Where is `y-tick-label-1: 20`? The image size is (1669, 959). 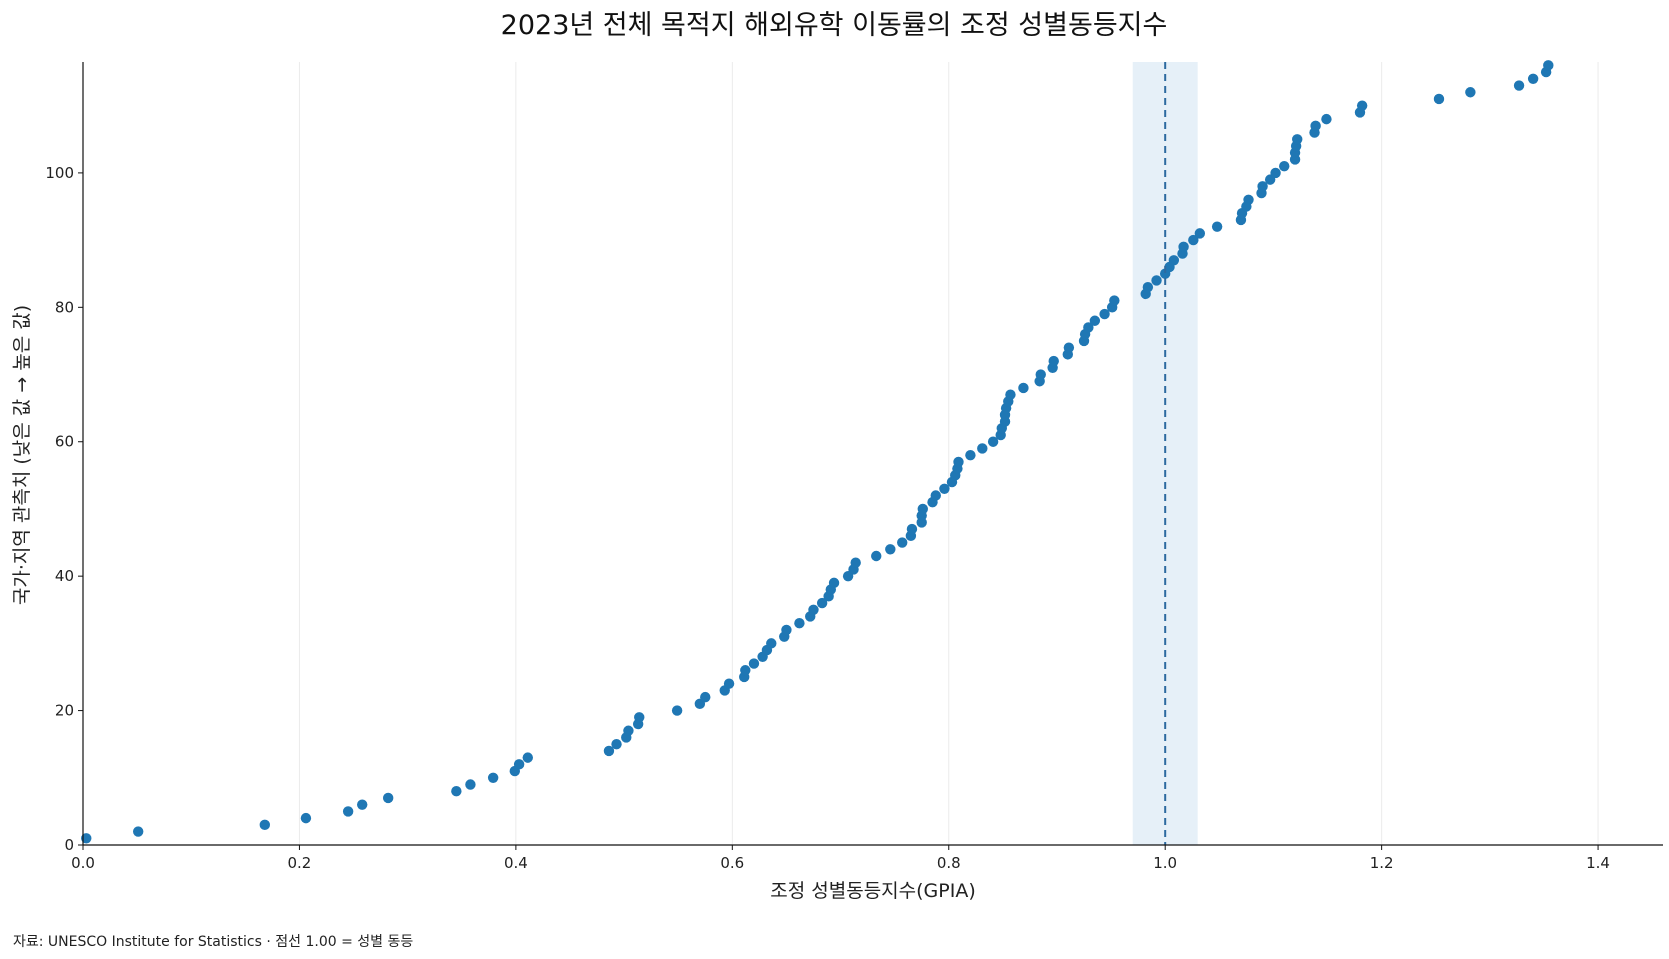
y-tick-label-1: 20 is located at coordinates (64, 711).